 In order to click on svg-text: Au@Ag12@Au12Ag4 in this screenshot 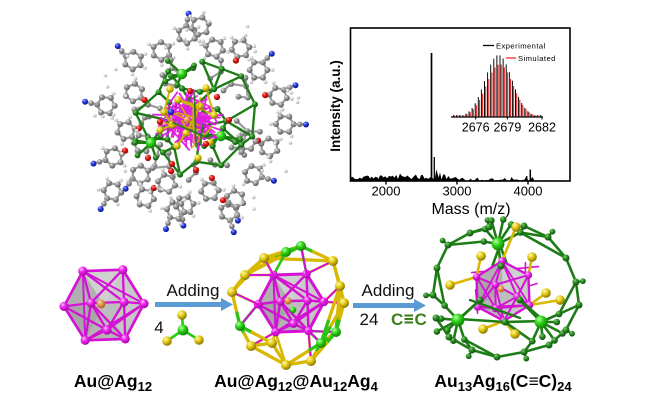, I will do `click(296, 382)`.